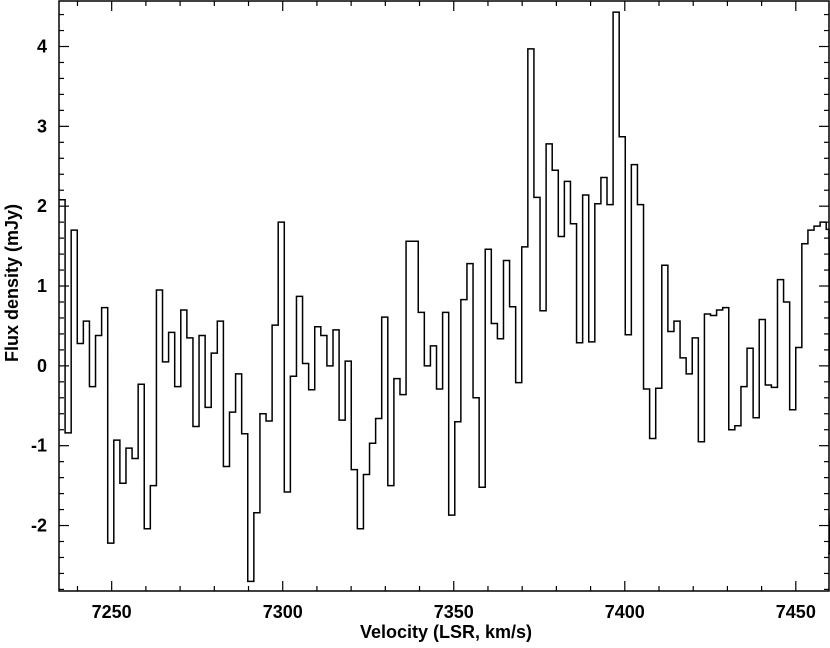 The width and height of the screenshot is (830, 648). Describe the element at coordinates (42, 286) in the screenshot. I see `y-tick-label: 1` at that location.